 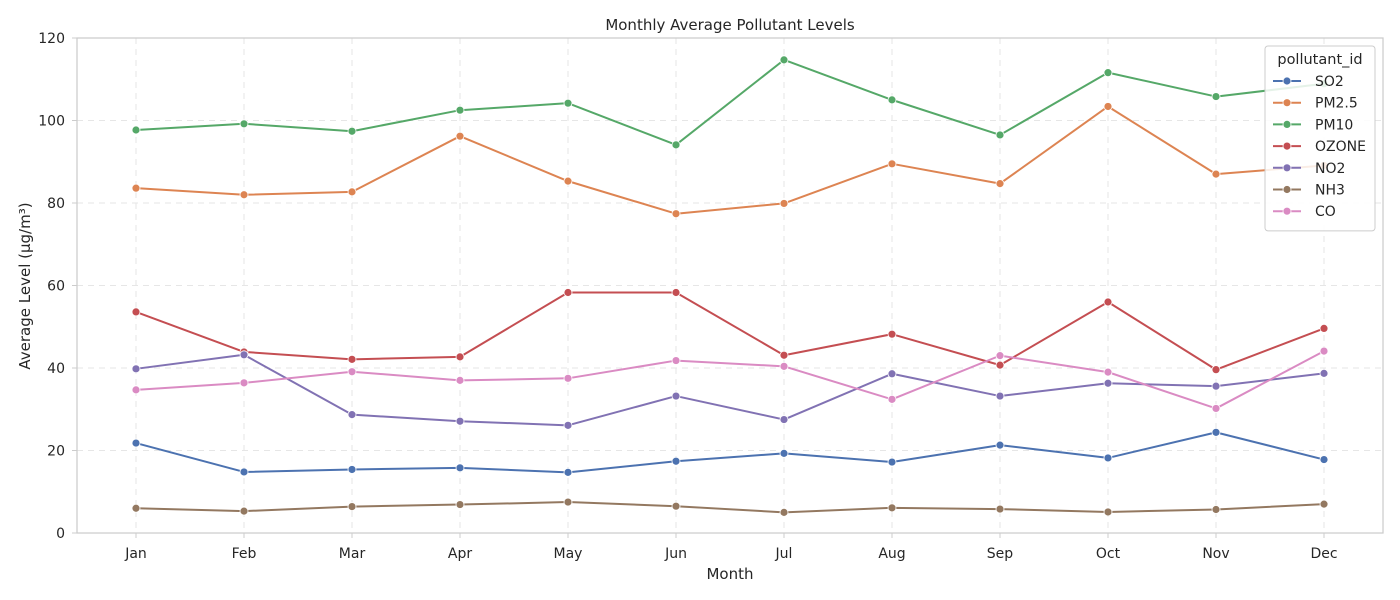 I want to click on y-tick-label: 40, so click(x=56, y=369).